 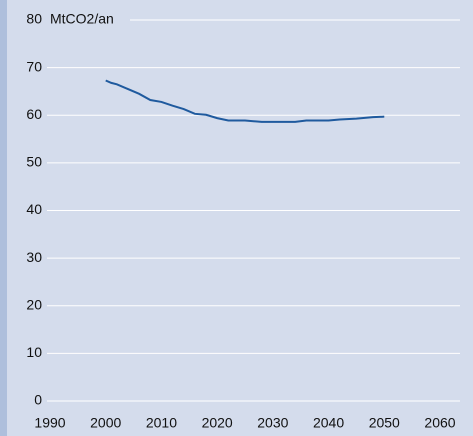 What do you see at coordinates (328, 423) in the screenshot?
I see `x-tick-label: 2040` at bounding box center [328, 423].